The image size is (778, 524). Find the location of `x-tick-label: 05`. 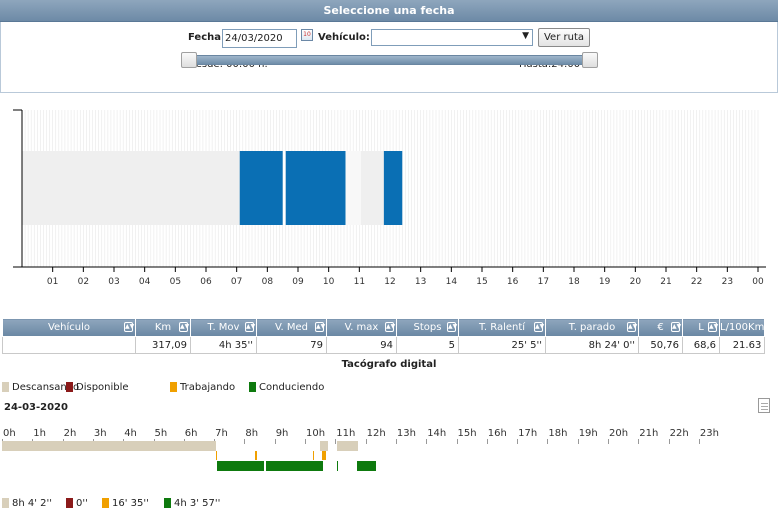

x-tick-label: 05 is located at coordinates (175, 282).